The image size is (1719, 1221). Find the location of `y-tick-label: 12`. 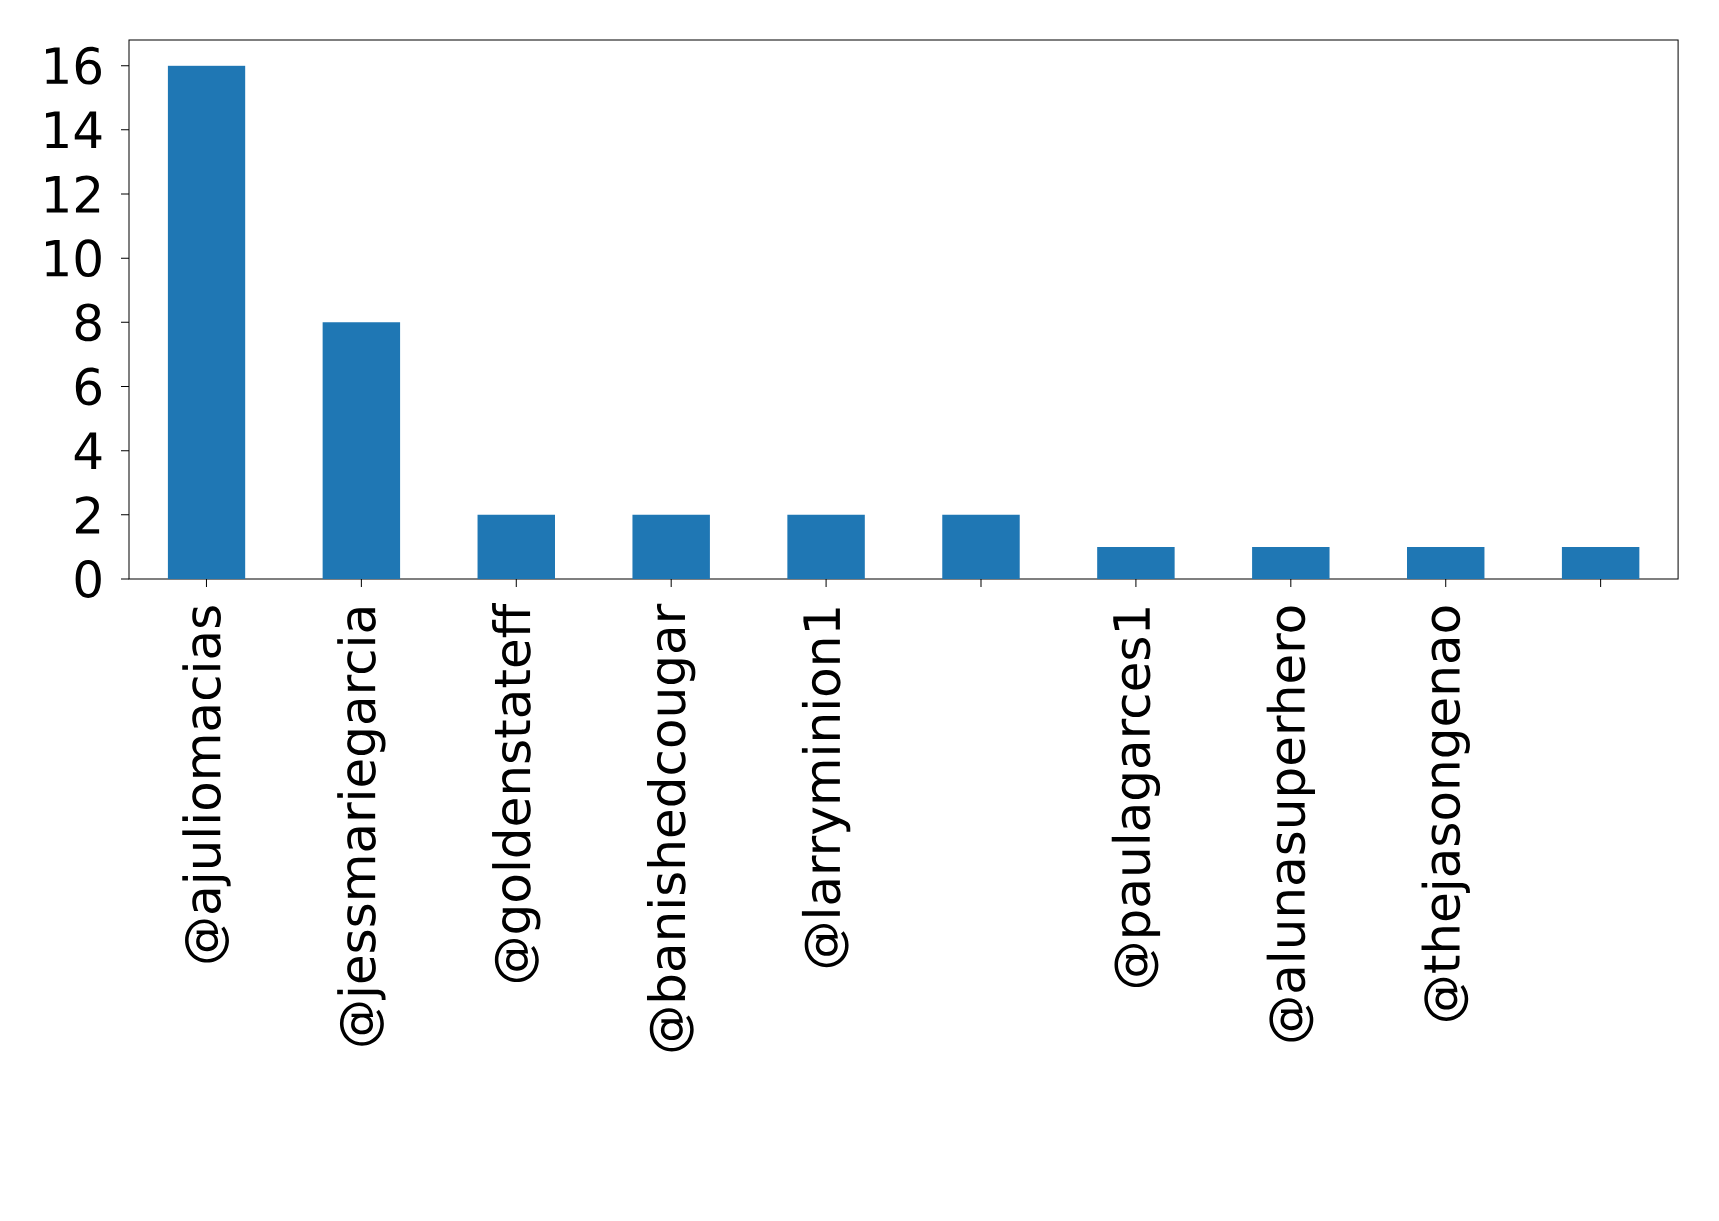

y-tick-label: 12 is located at coordinates (73, 194).